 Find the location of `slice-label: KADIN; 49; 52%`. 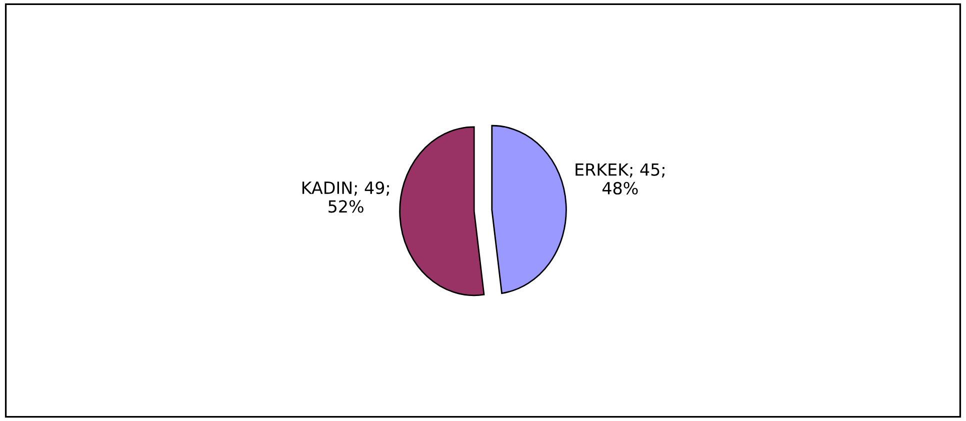

slice-label: KADIN; 49; 52% is located at coordinates (345, 197).